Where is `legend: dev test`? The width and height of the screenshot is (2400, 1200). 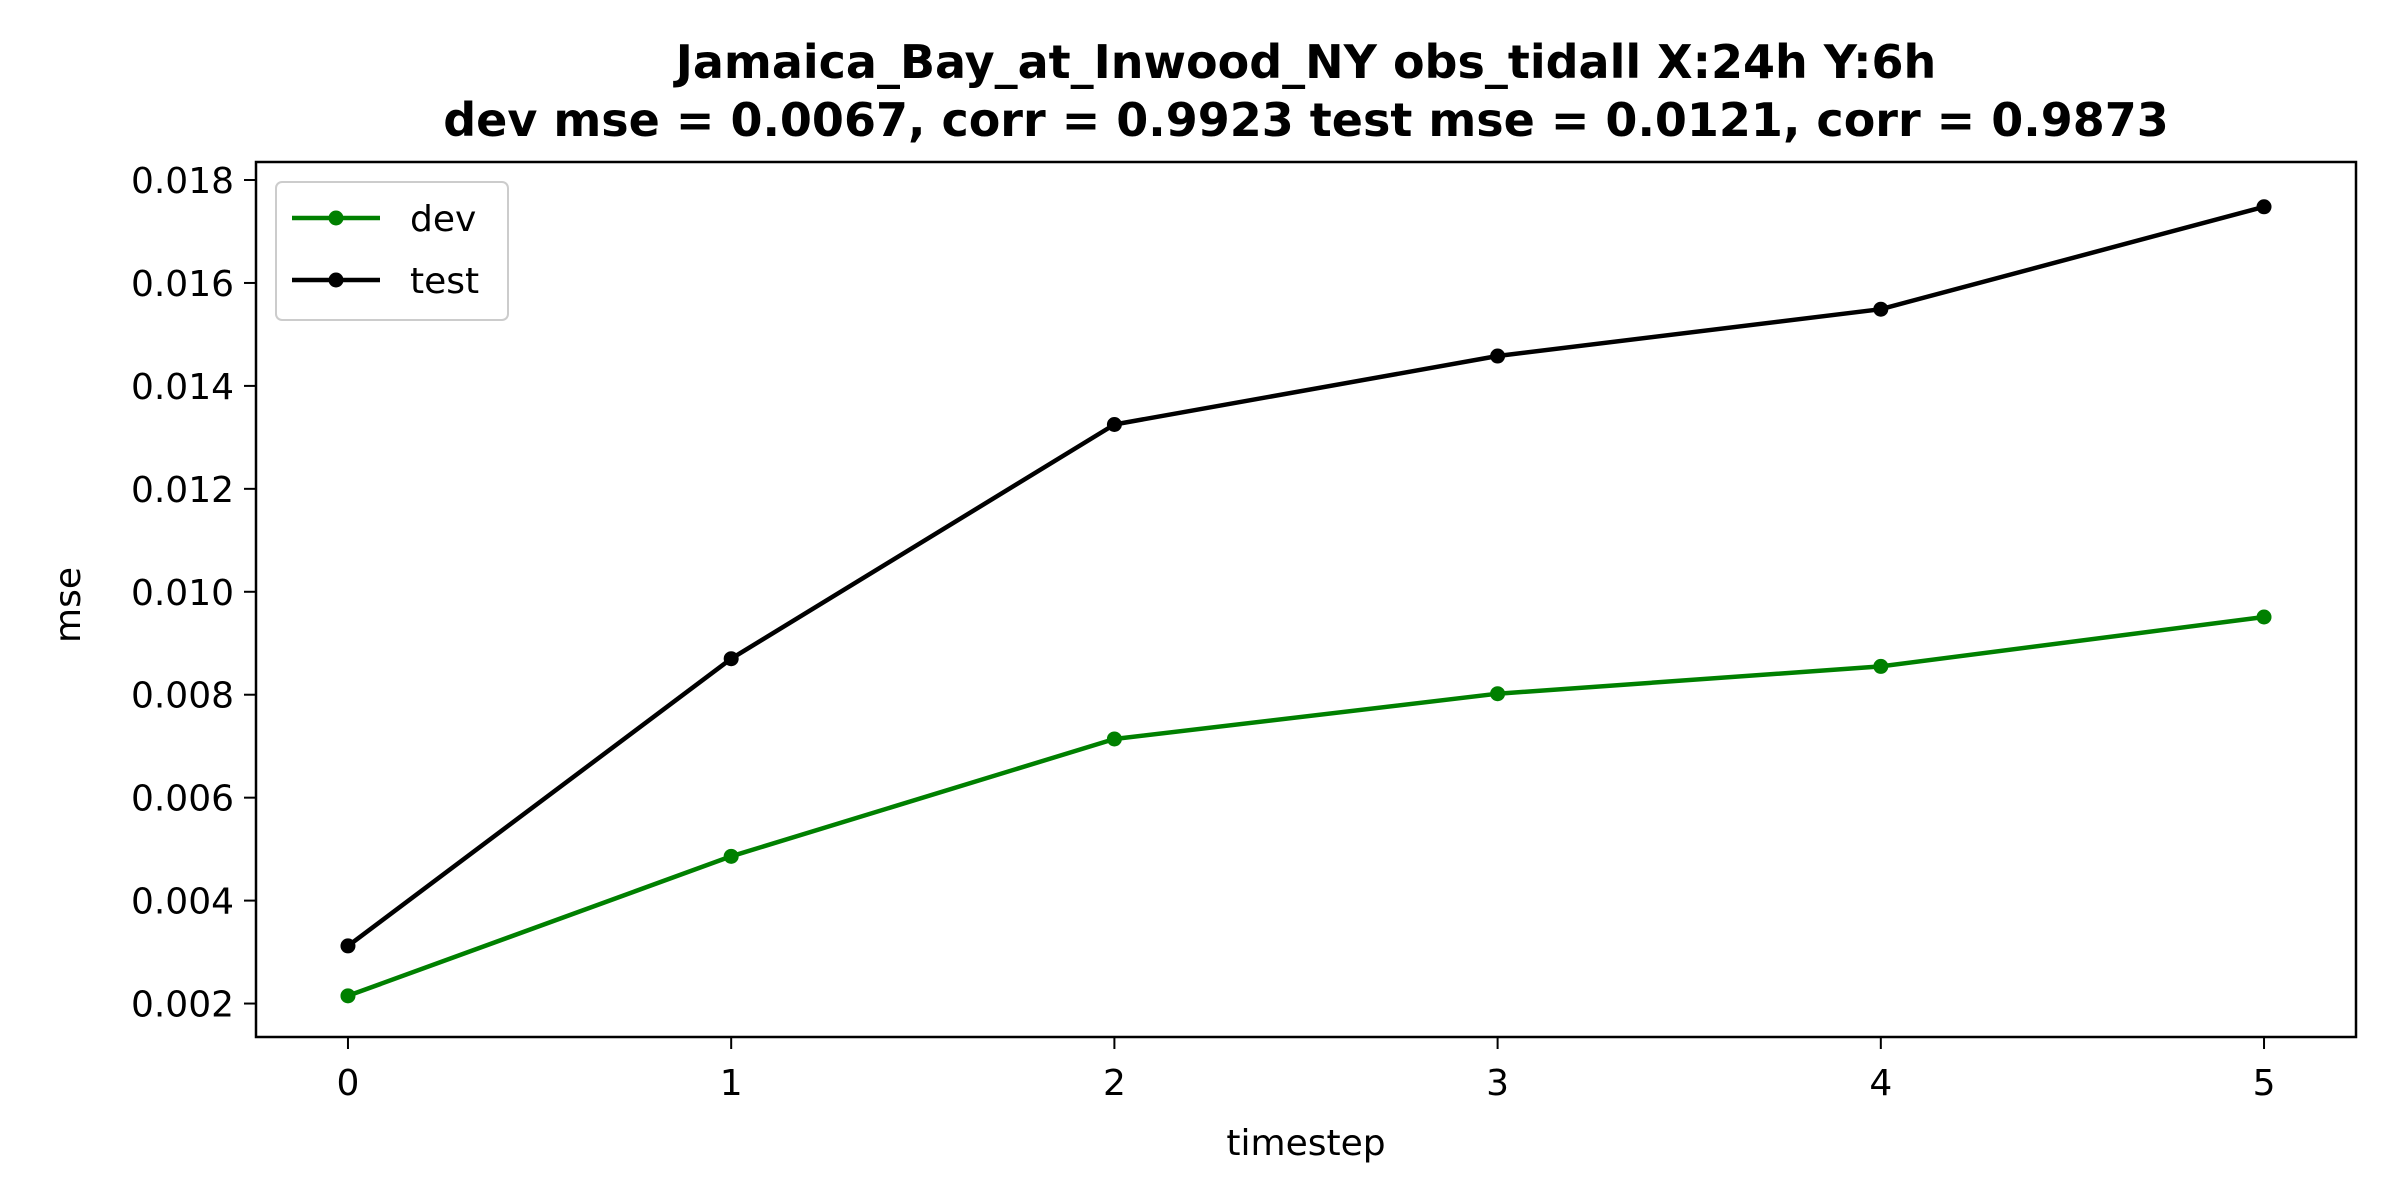
legend: dev test is located at coordinates (392, 251).